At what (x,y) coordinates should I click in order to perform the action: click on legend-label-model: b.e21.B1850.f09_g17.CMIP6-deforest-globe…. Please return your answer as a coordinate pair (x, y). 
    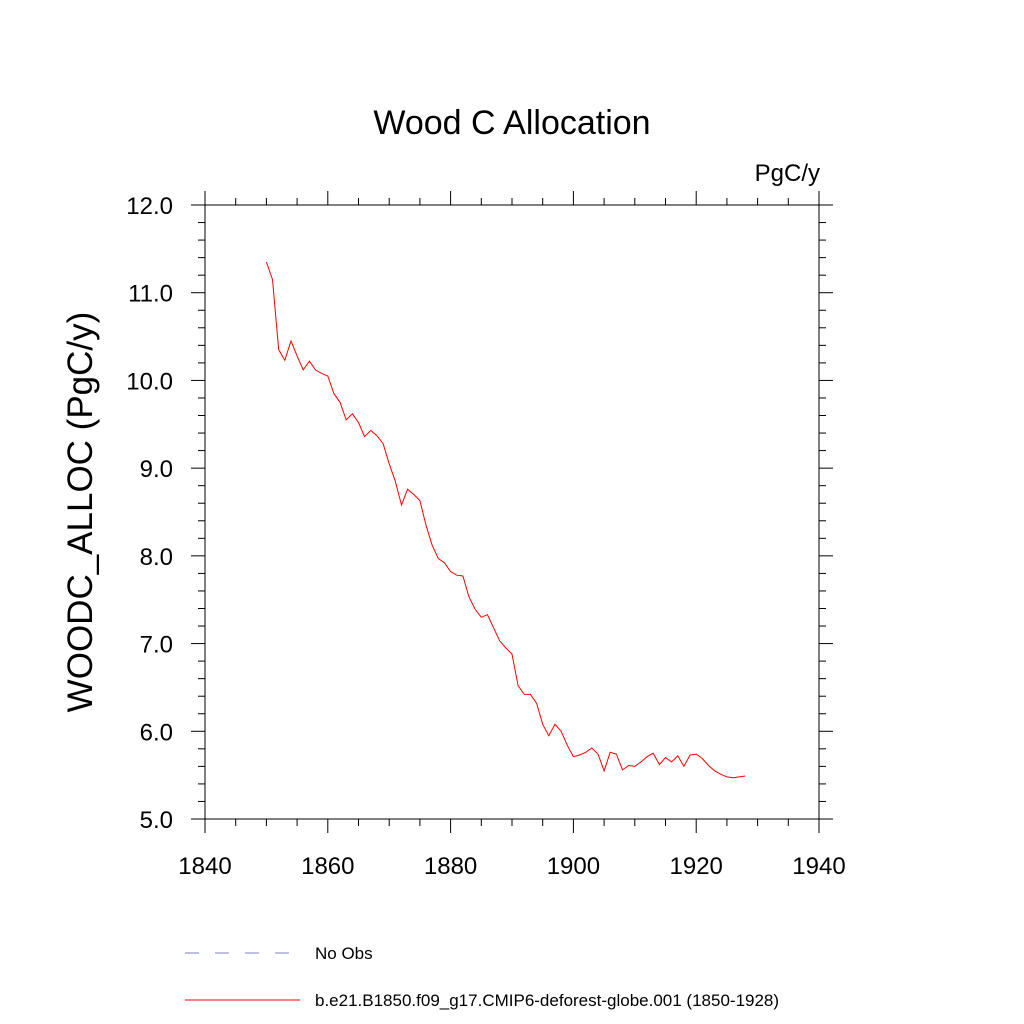
    Looking at the image, I should click on (547, 1000).